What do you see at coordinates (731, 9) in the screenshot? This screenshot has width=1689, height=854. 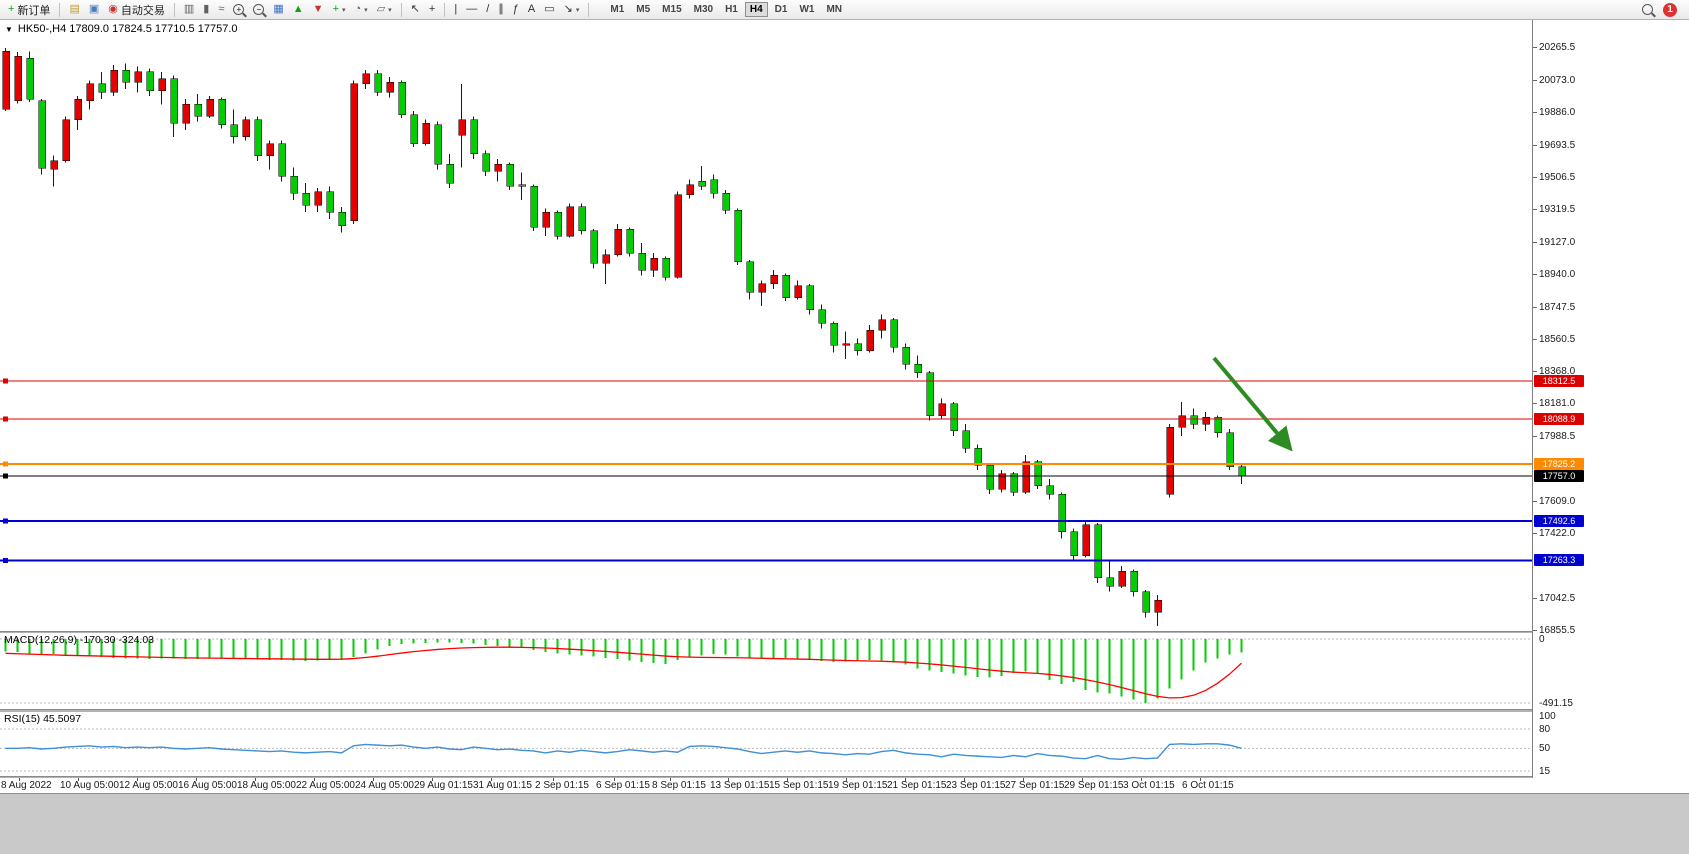 I see `timeframe-h1-button: H1` at bounding box center [731, 9].